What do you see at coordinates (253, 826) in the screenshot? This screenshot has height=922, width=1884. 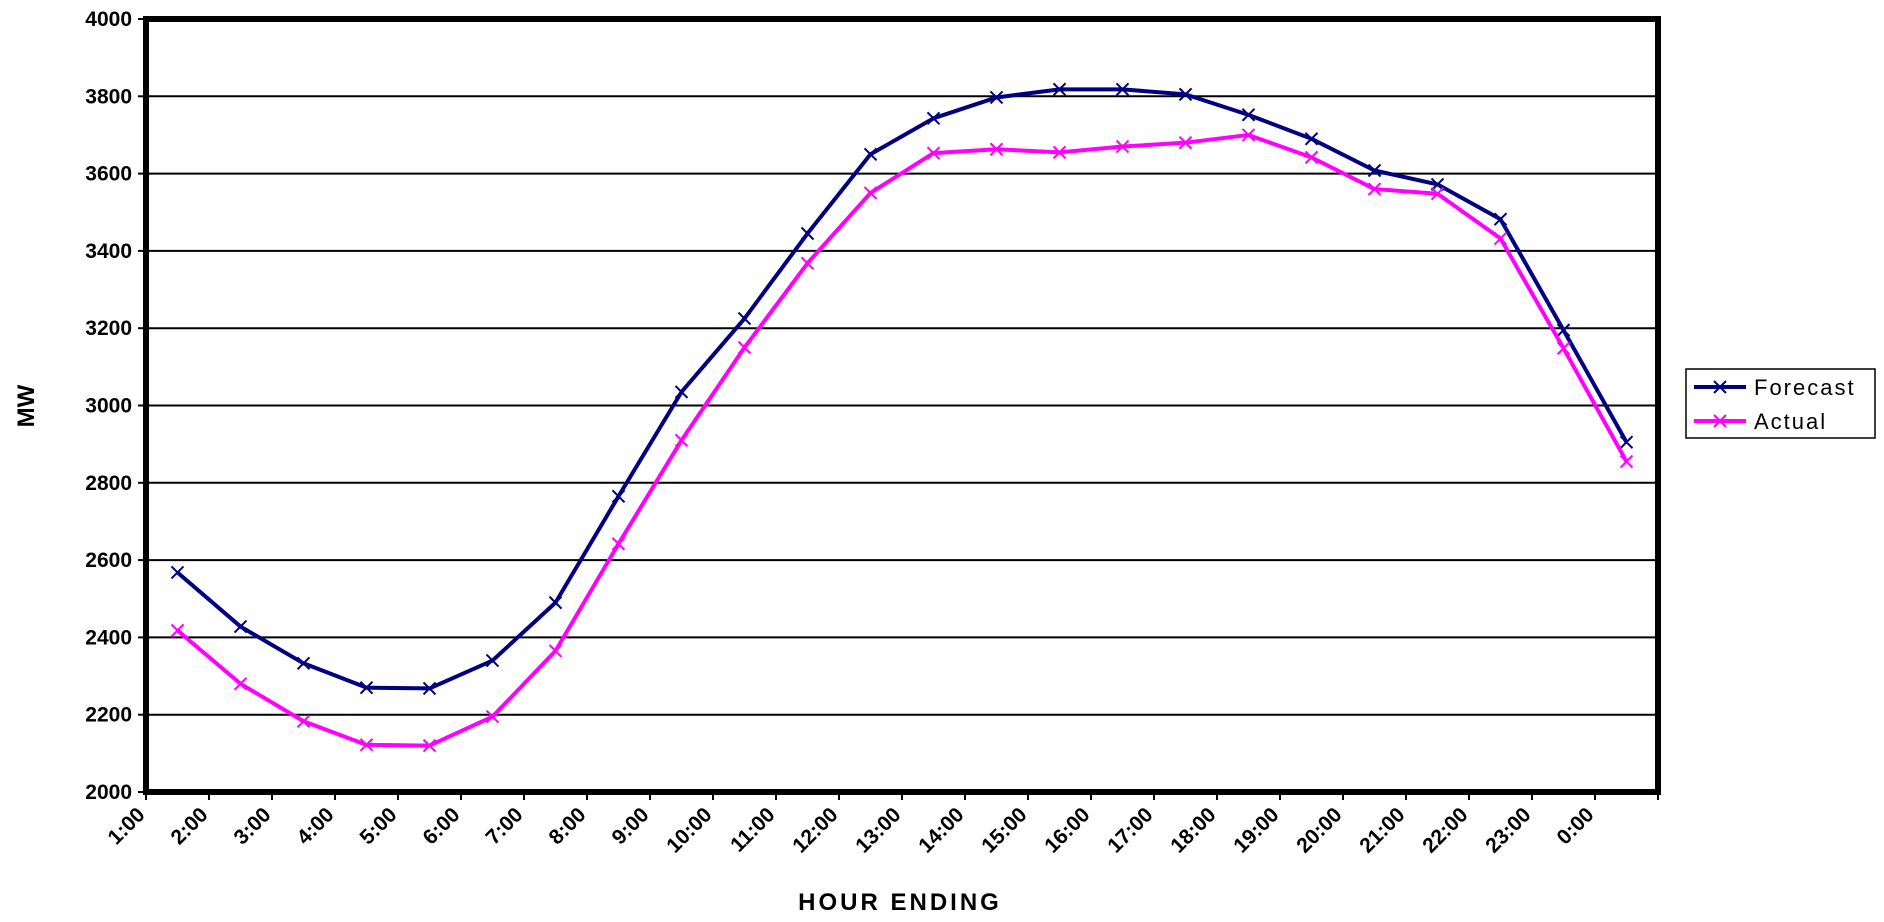 I see `x-tick-label: 3:00` at bounding box center [253, 826].